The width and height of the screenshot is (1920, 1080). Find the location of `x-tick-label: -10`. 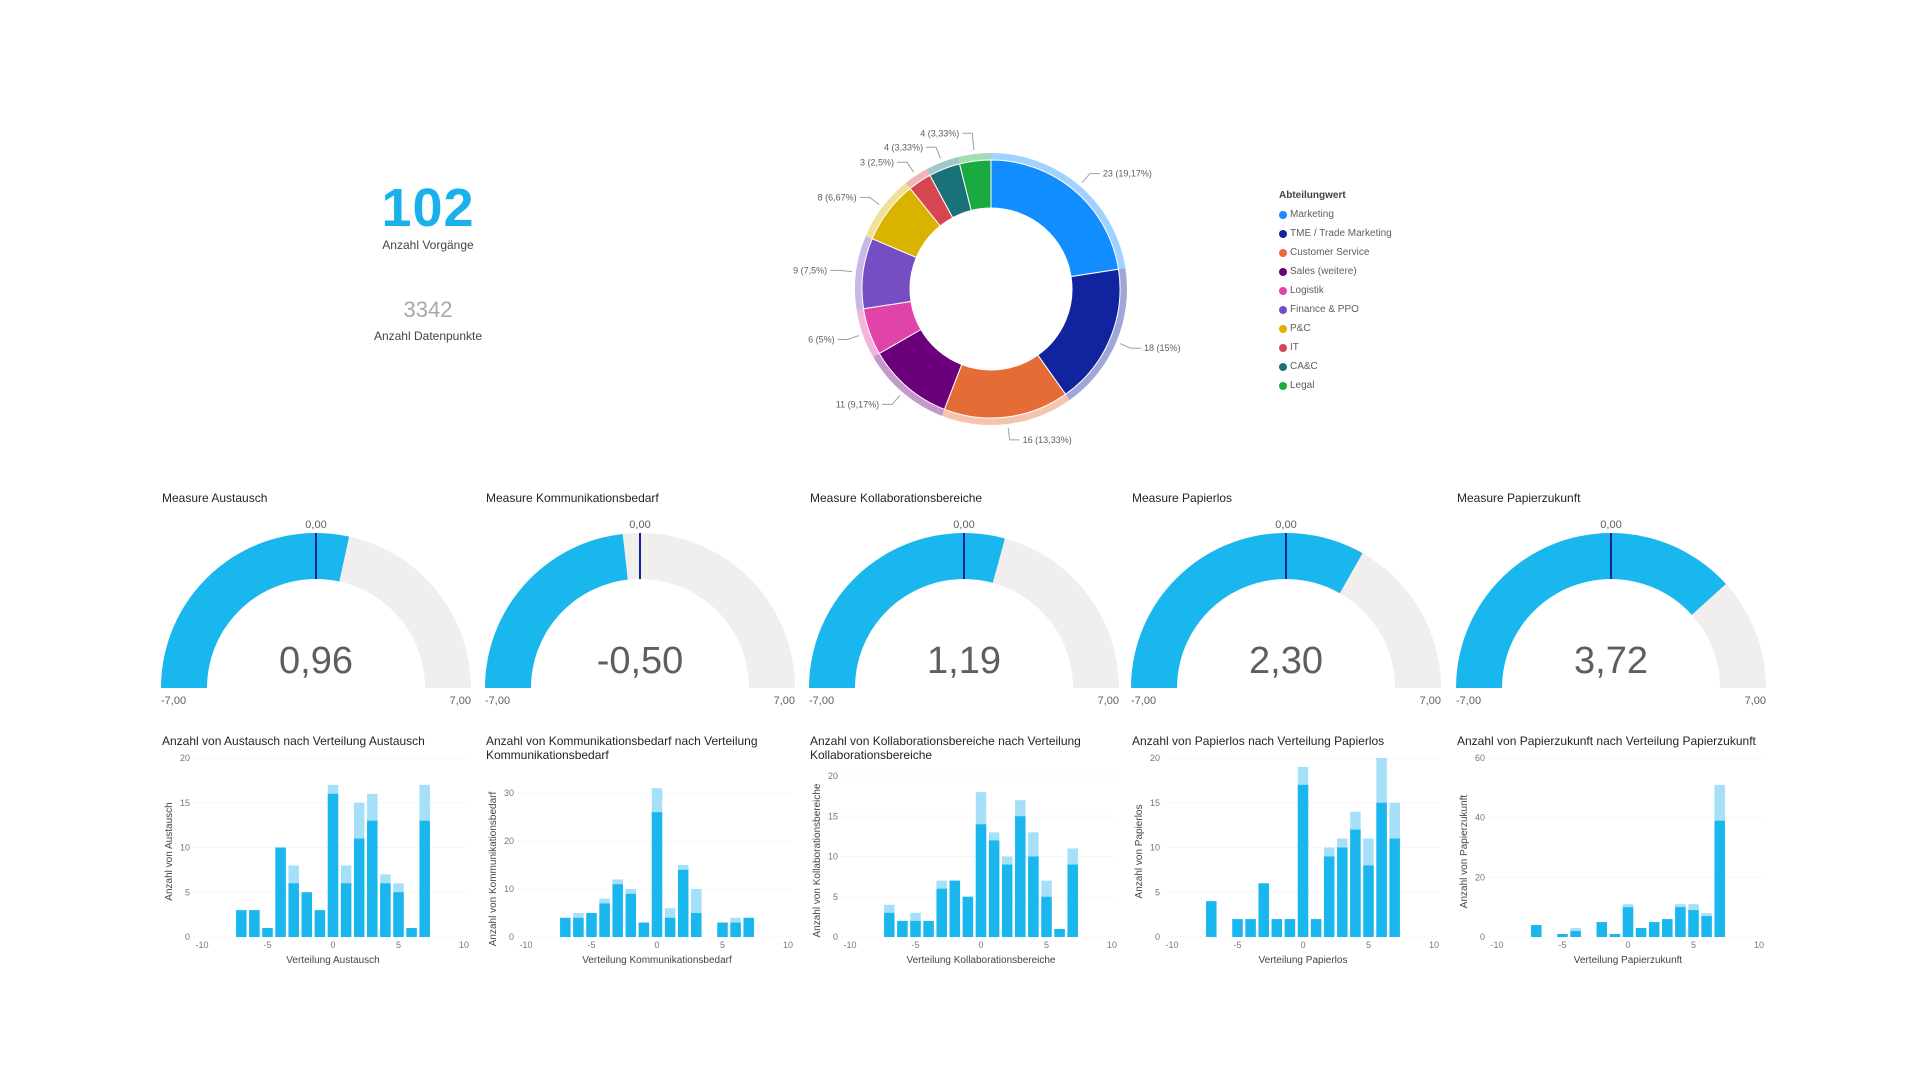

x-tick-label: -10 is located at coordinates (201, 945).